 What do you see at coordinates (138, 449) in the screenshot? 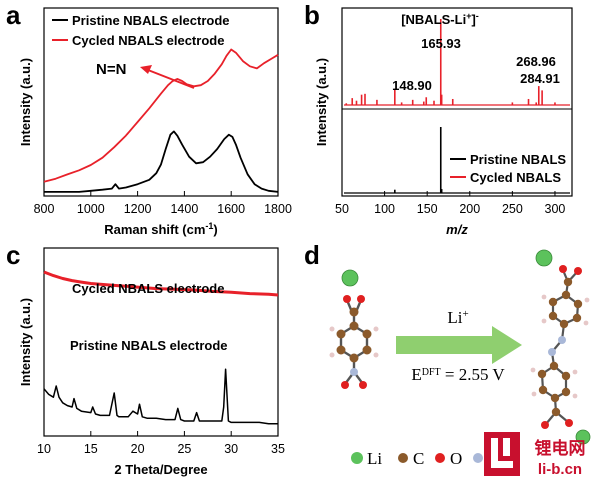
I see `x-tick-label: 20` at bounding box center [138, 449].